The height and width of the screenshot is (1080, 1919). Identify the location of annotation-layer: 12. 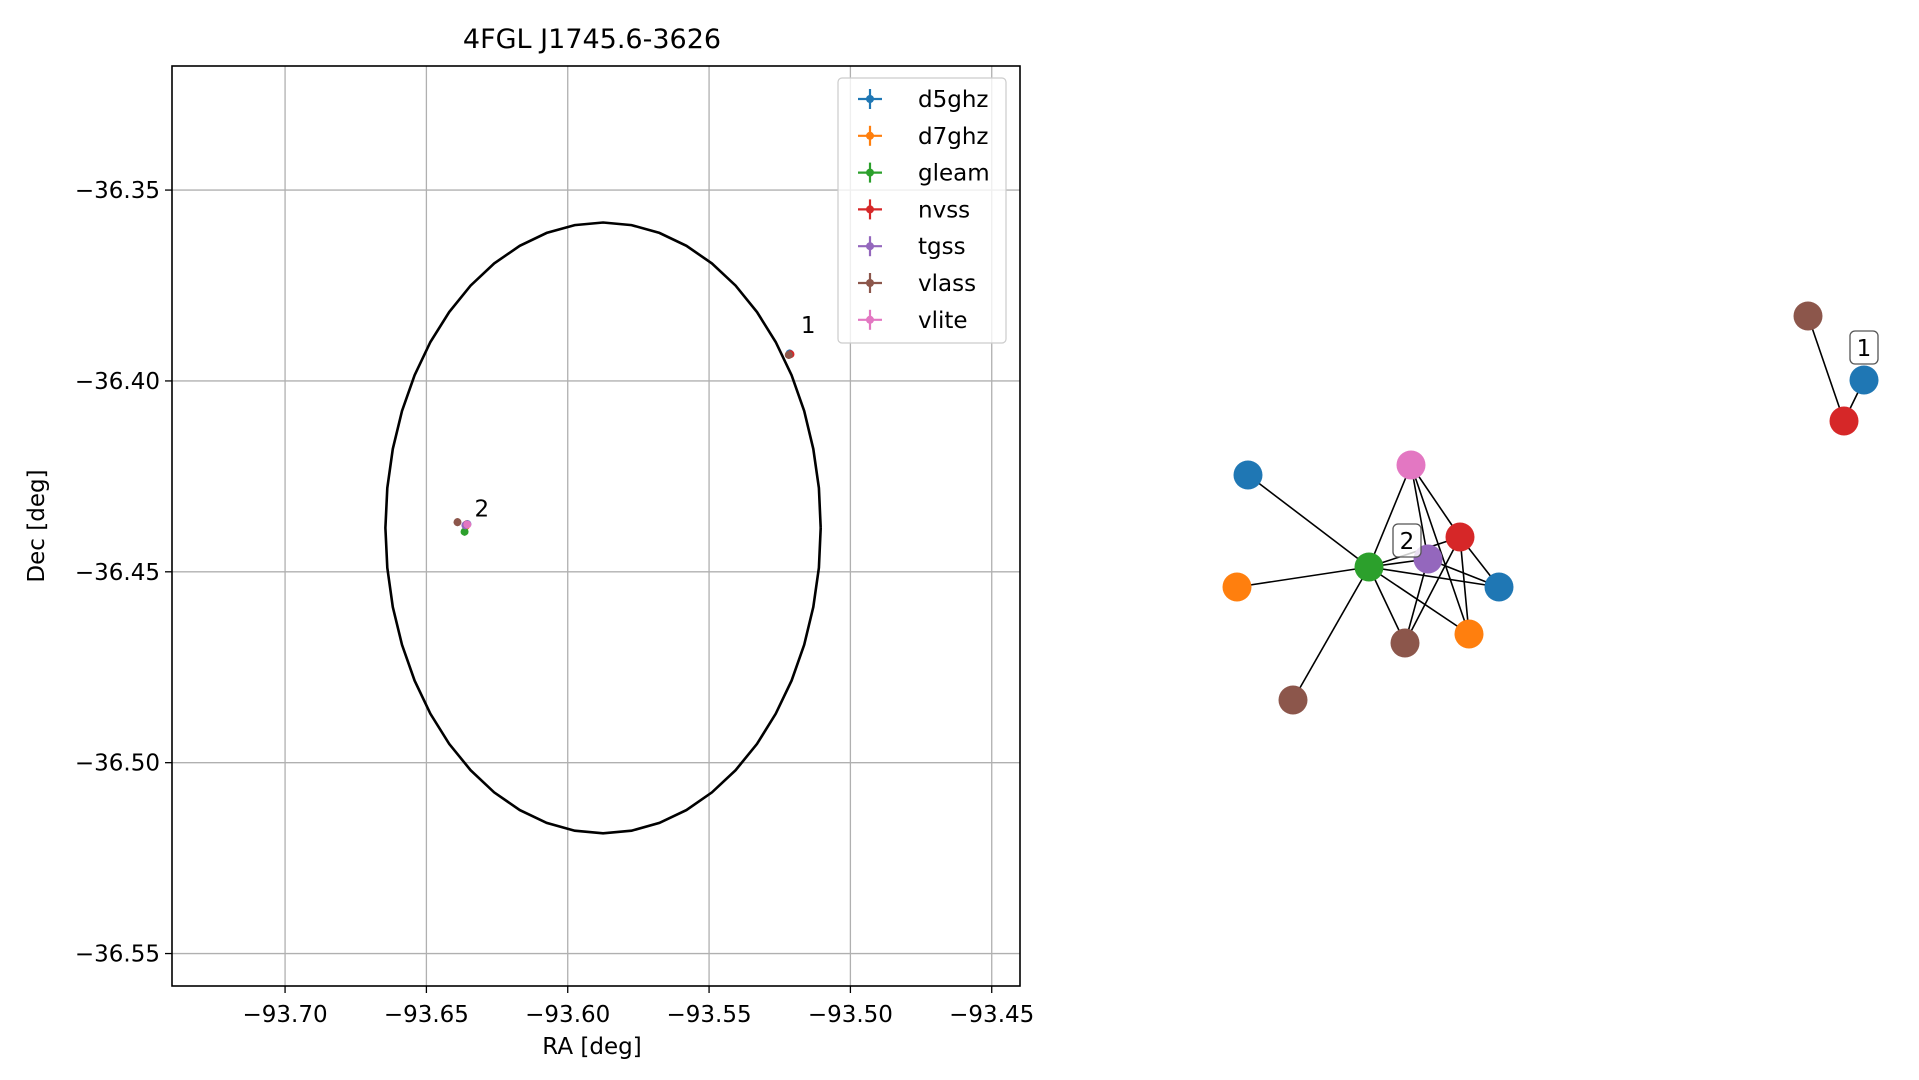
(644, 417).